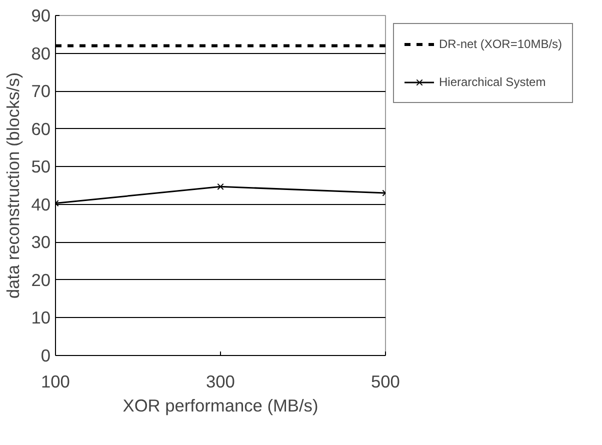 The image size is (602, 445). Describe the element at coordinates (220, 406) in the screenshot. I see `x-axis-title: XOR performance (MB/s)` at that location.